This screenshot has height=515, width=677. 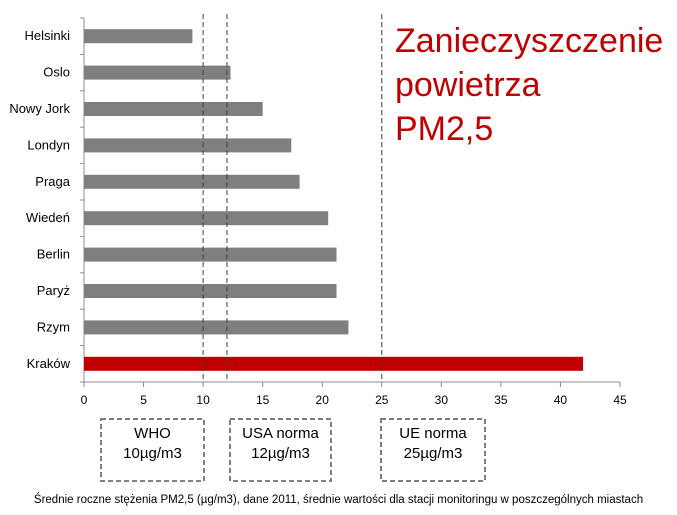 I want to click on reference-label: 10µg/m3, so click(x=152, y=453).